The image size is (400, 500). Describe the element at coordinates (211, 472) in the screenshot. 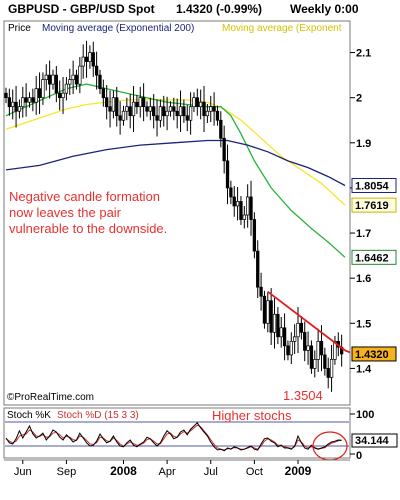

I see `x-tick-label: Jul` at that location.